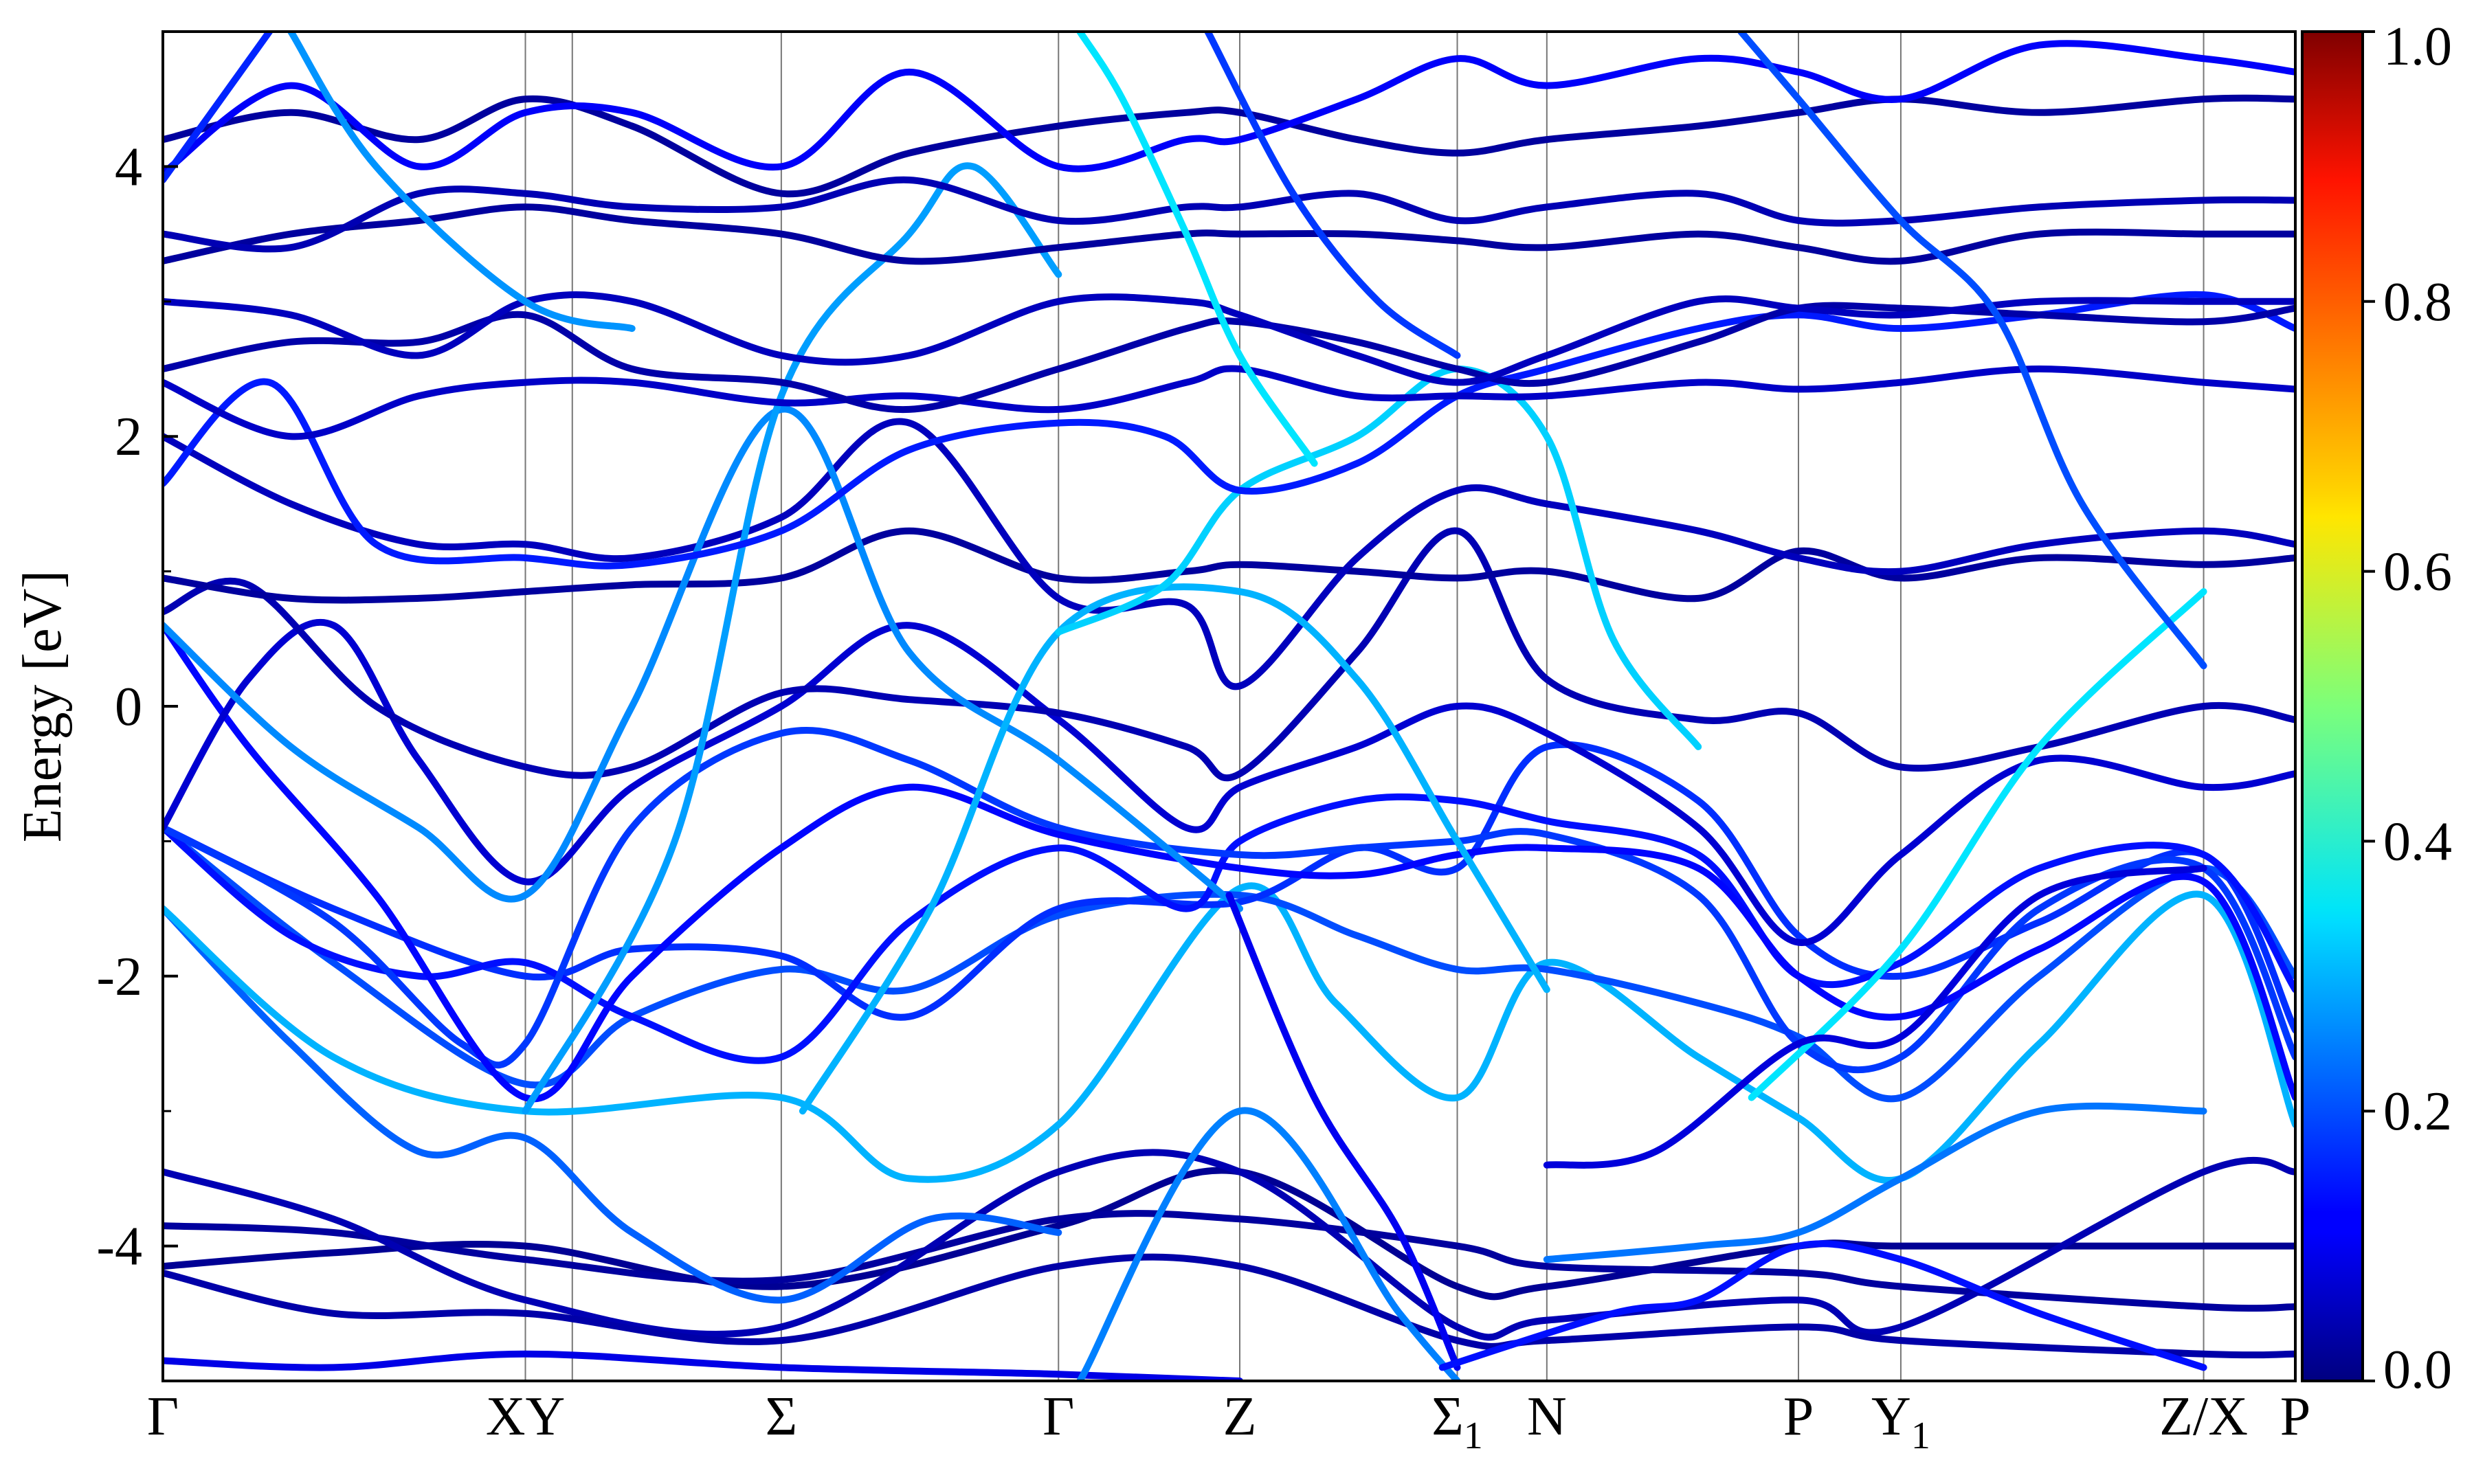 The image size is (2474, 1484). What do you see at coordinates (2417, 572) in the screenshot?
I see `colorbar-tick-label: 0.6` at bounding box center [2417, 572].